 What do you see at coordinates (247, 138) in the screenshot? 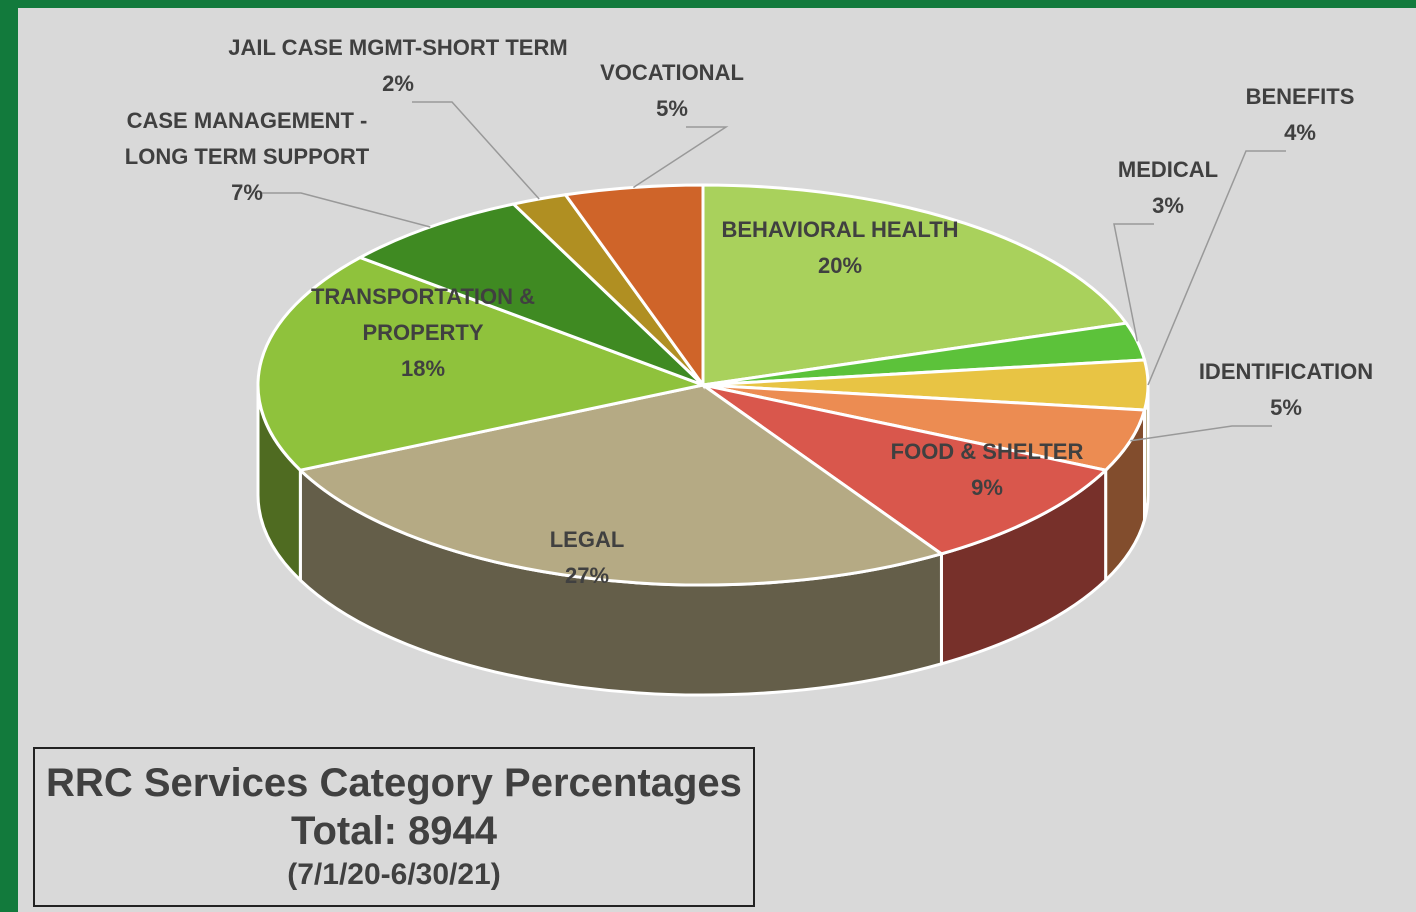
I see `category-label: CASE MANAGEMENT - LONG TERM SUPPORT` at bounding box center [247, 138].